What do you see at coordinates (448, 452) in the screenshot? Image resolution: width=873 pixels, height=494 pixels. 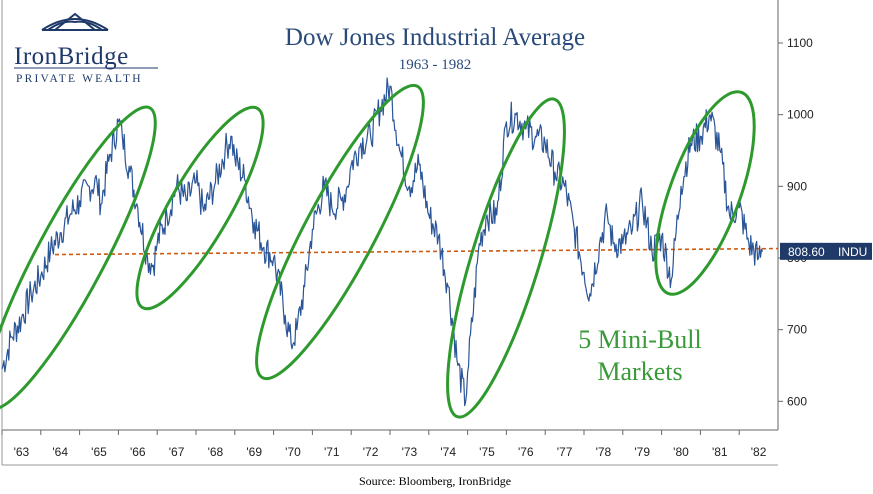 I see `x-tick-label: '74` at bounding box center [448, 452].